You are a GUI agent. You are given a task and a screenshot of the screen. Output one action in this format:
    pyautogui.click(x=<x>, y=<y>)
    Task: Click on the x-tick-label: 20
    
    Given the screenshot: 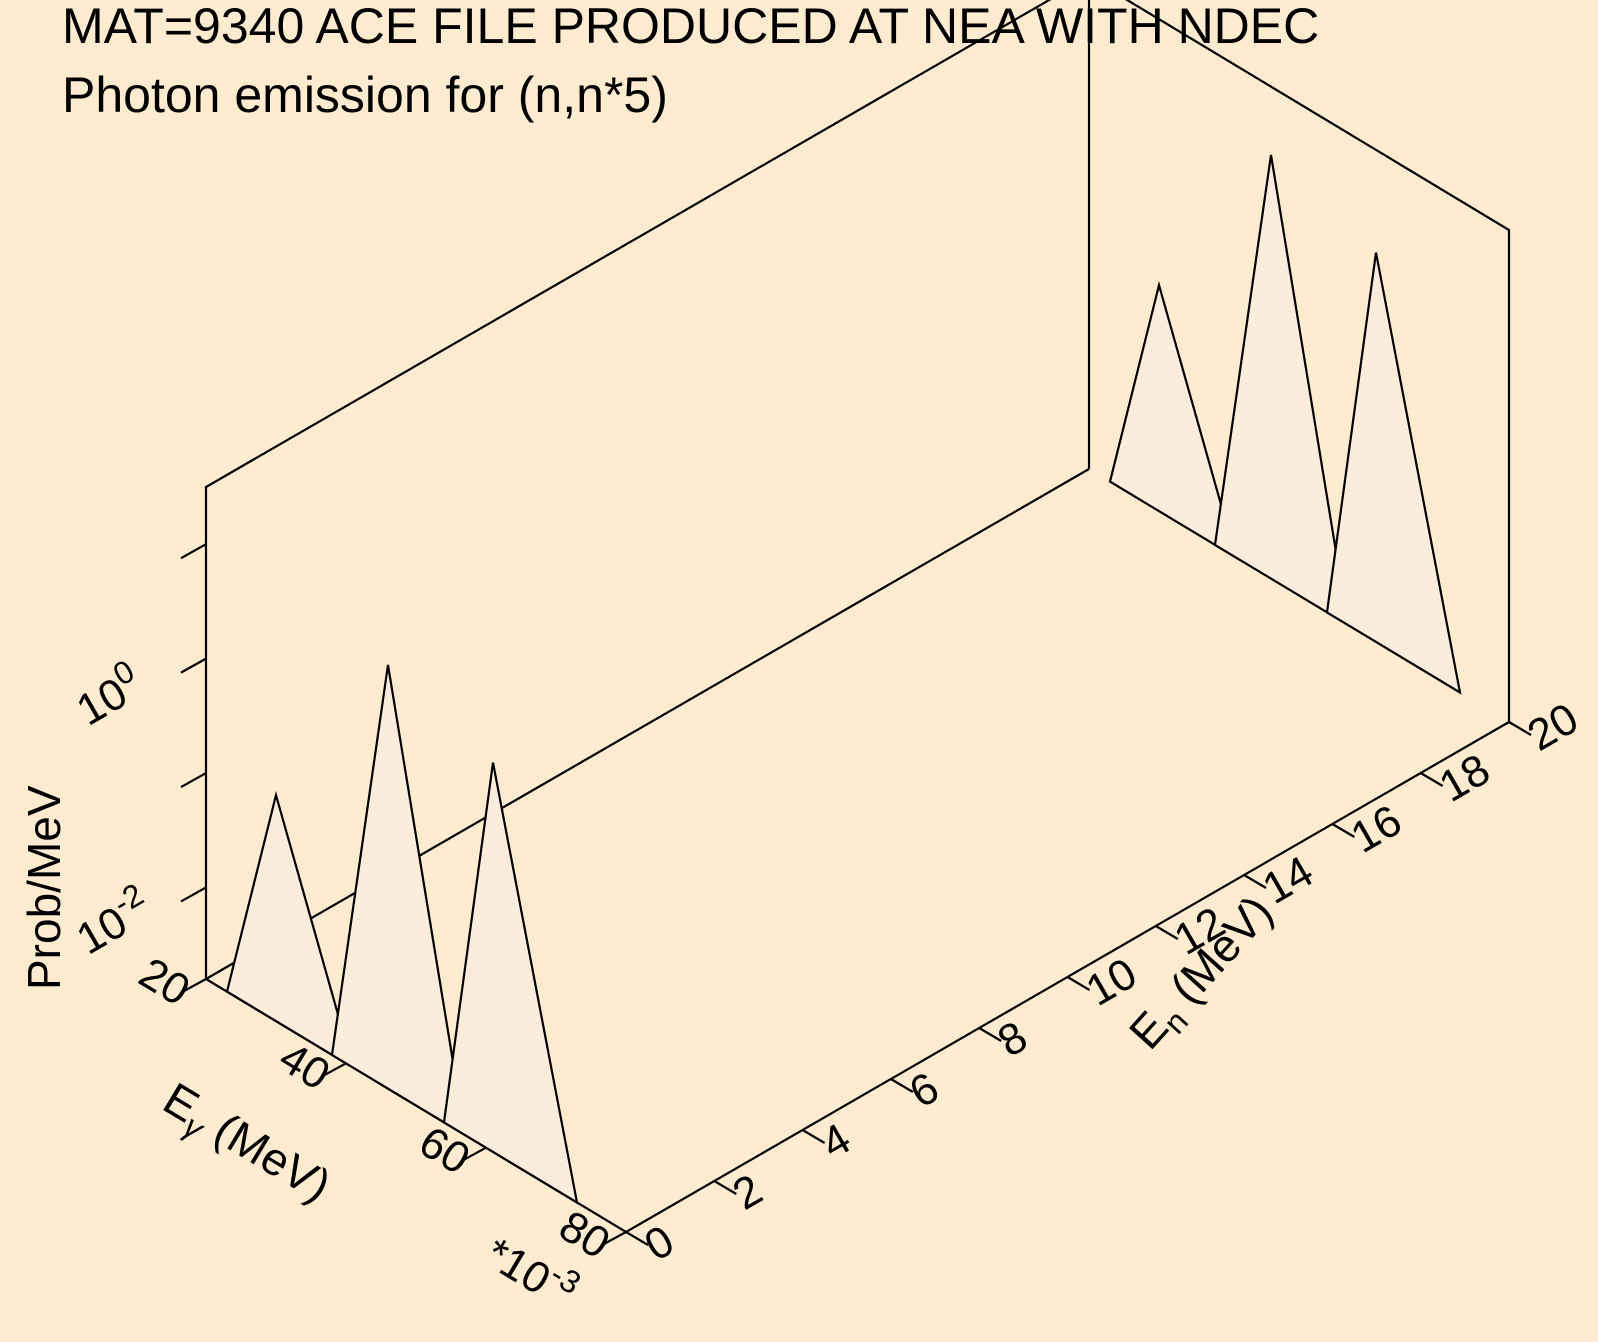 What is the action you would take?
    pyautogui.click(x=164, y=981)
    